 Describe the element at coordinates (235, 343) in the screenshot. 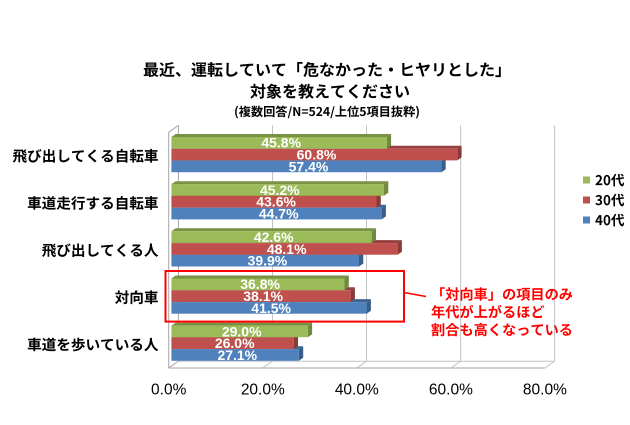

I see `svg-text: 26.0%` at that location.